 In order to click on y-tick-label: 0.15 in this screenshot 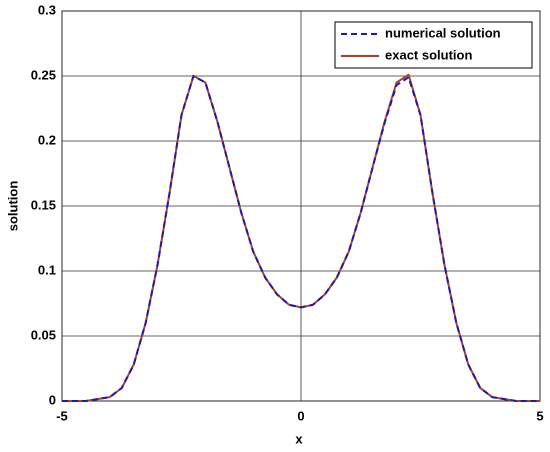, I will do `click(43, 204)`.